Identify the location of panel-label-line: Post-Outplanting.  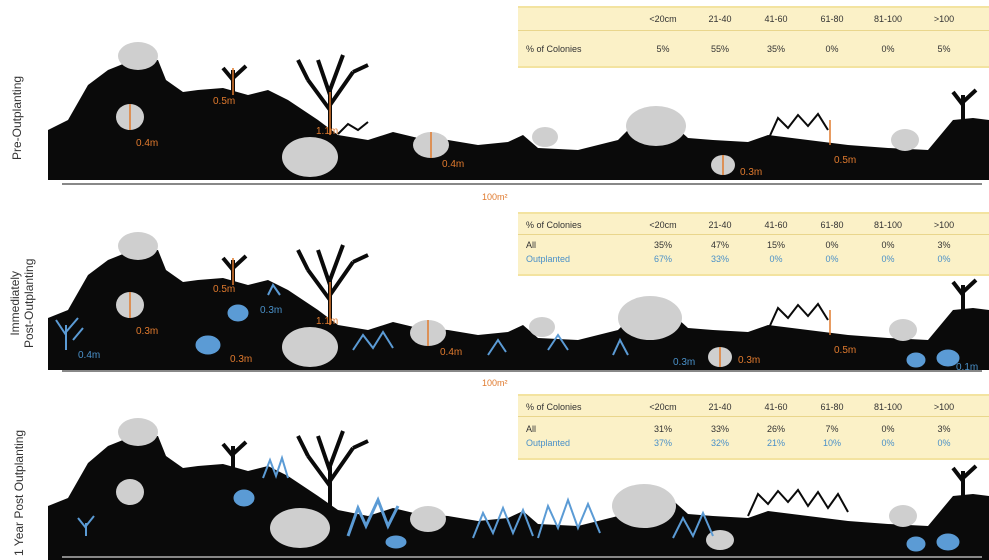
(29, 303).